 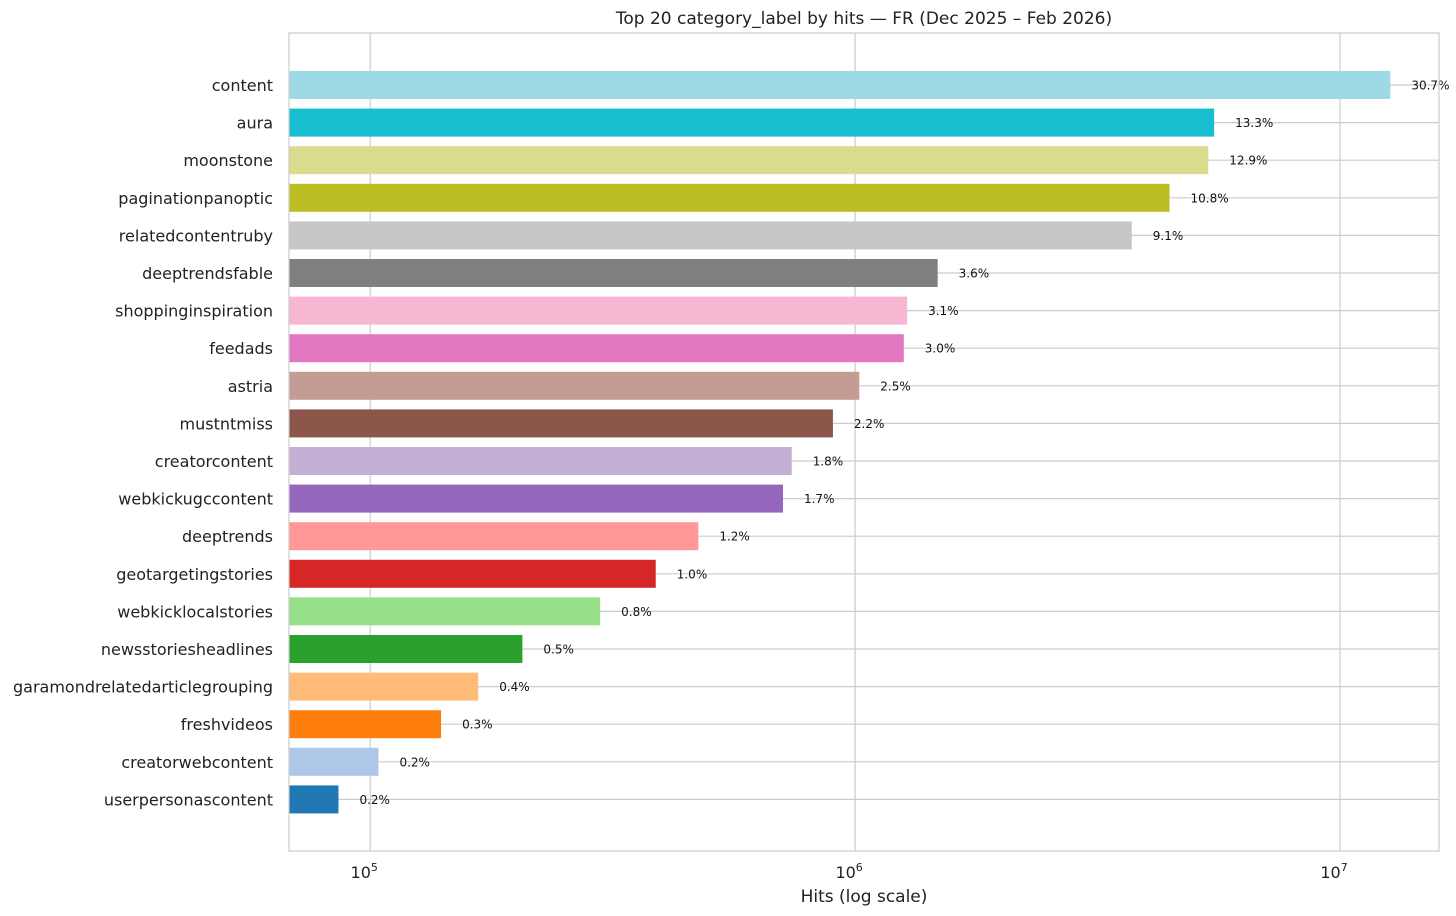 I want to click on bar-paginationpanoptic, so click(x=729, y=197).